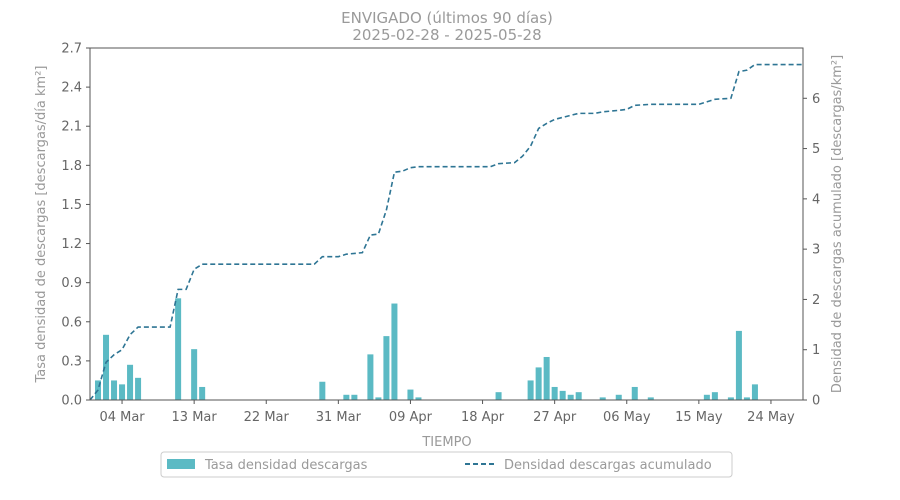 This screenshot has height=500, width=900. Describe the element at coordinates (267, 417) in the screenshot. I see `x-tick-label: 22 Mar` at that location.